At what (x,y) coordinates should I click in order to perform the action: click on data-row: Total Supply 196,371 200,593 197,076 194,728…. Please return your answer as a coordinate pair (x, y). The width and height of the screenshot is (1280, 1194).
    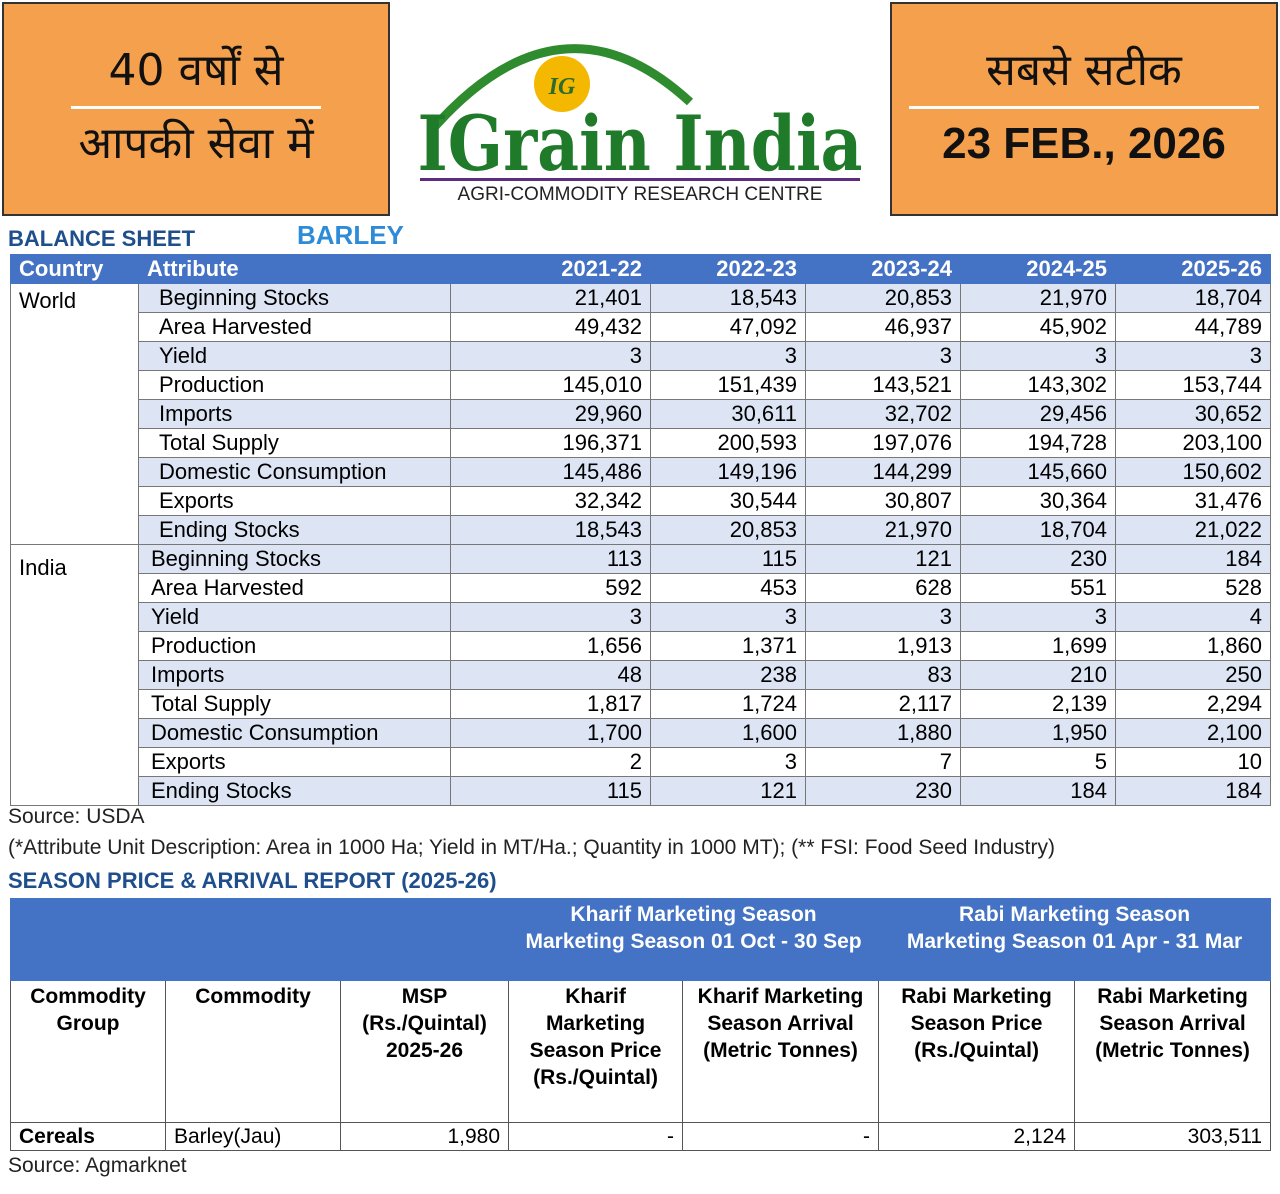
    Looking at the image, I should click on (641, 443).